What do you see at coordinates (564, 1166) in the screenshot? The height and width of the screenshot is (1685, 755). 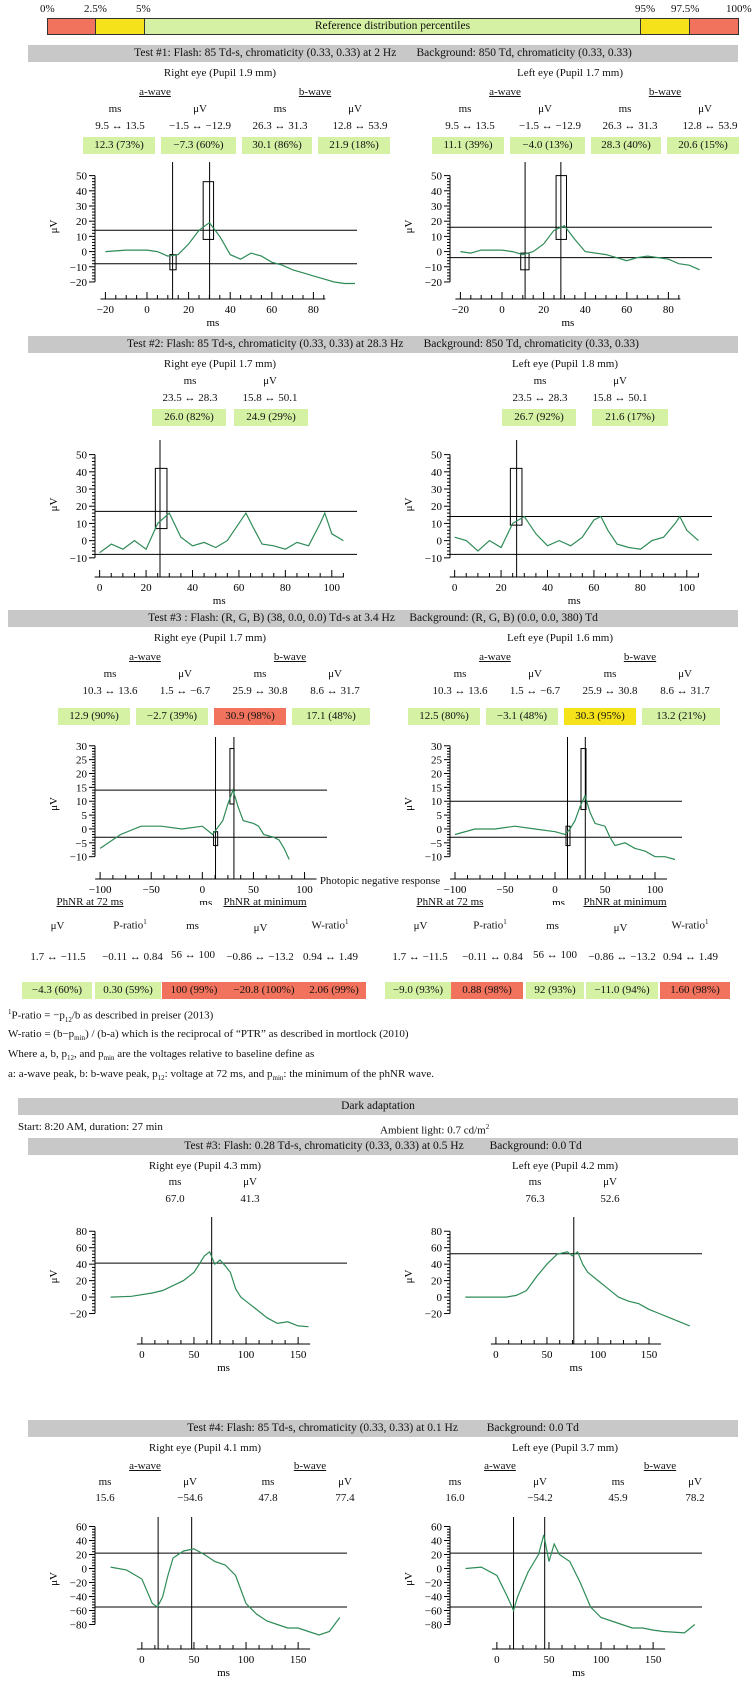 I see `test3d-left-title: Left eye (Pupil 4.2 mm)` at bounding box center [564, 1166].